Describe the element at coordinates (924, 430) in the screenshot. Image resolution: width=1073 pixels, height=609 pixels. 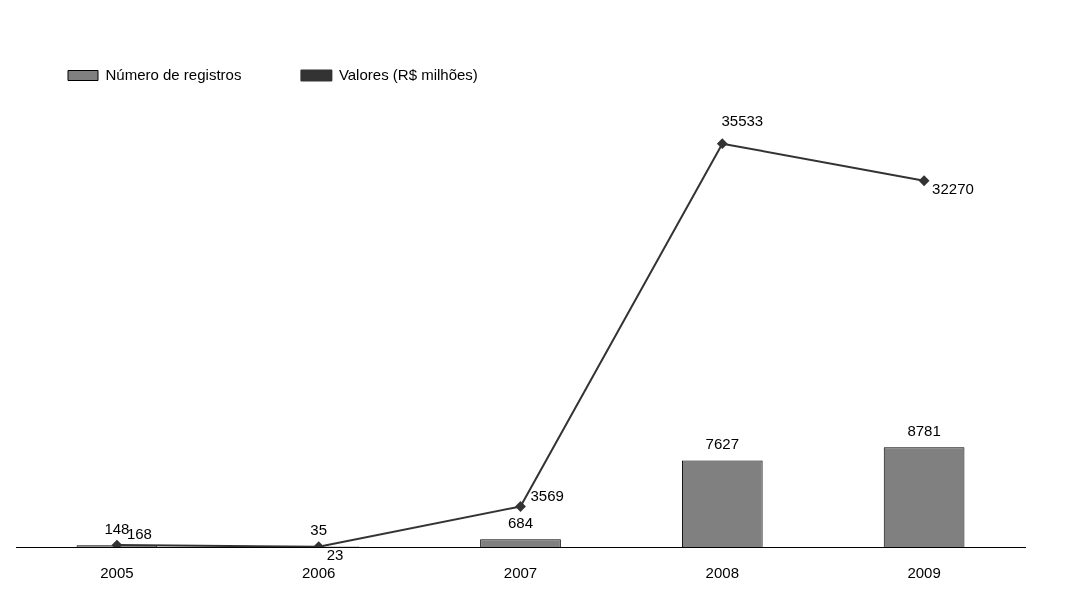
I see `data-label: 8781` at that location.